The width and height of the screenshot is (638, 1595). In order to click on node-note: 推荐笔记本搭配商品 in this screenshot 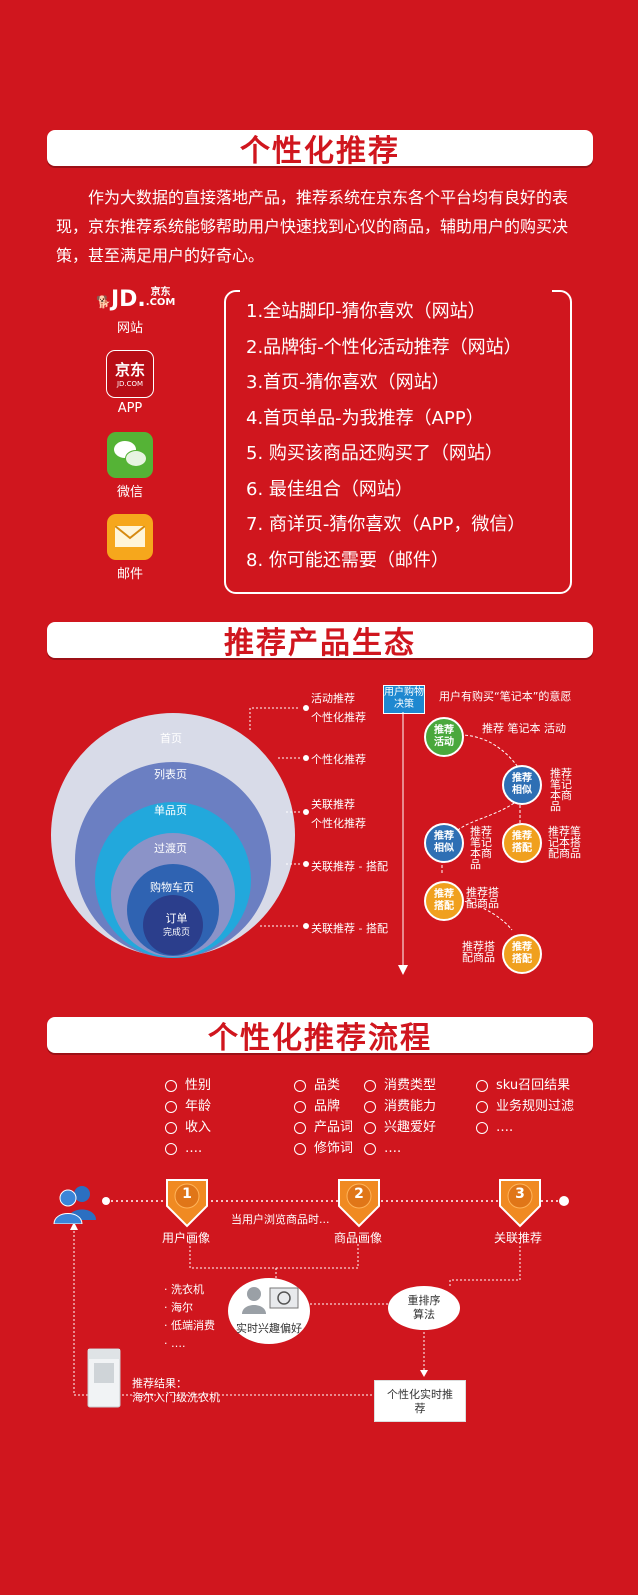, I will do `click(564, 842)`.